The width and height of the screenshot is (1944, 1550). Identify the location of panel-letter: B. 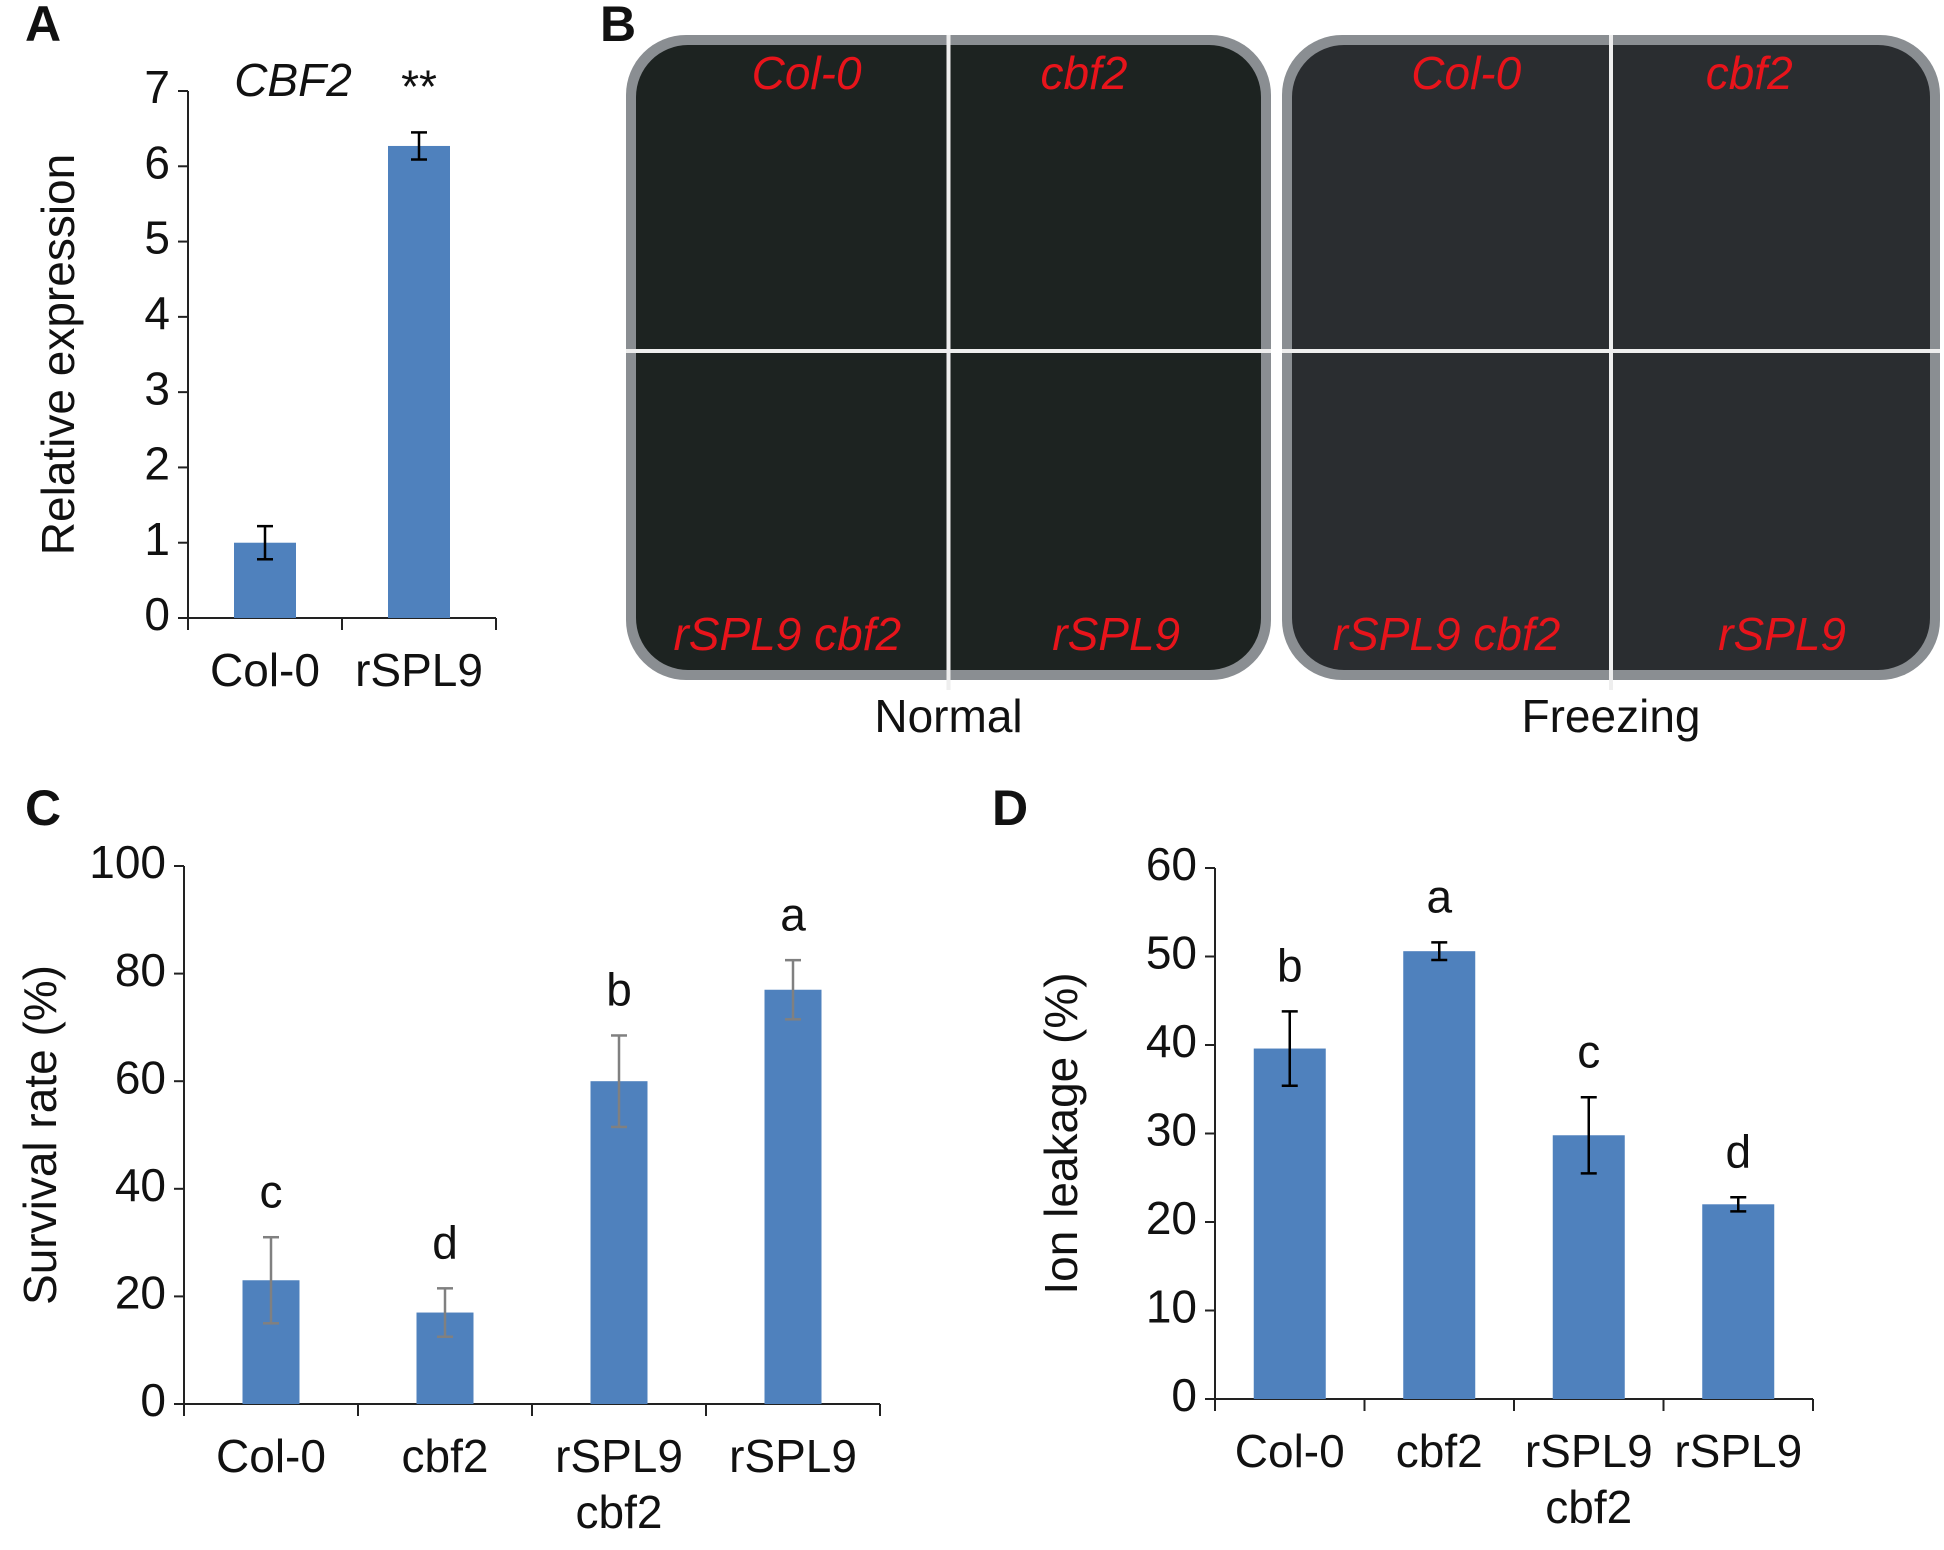
(618, 26).